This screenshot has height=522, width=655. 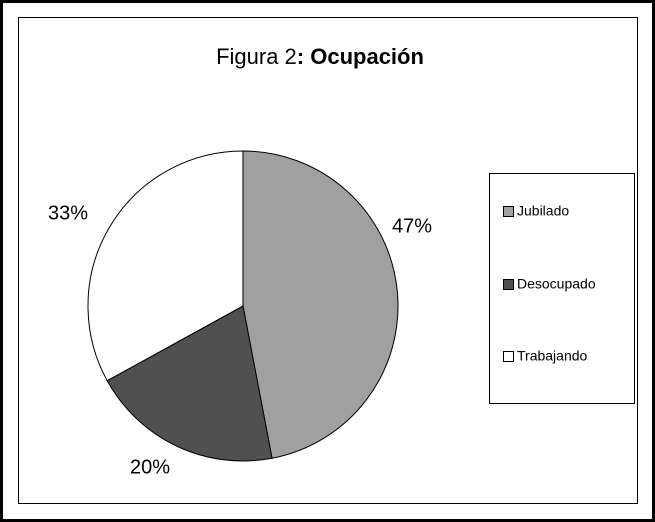 I want to click on data-label: 33%, so click(x=68, y=213).